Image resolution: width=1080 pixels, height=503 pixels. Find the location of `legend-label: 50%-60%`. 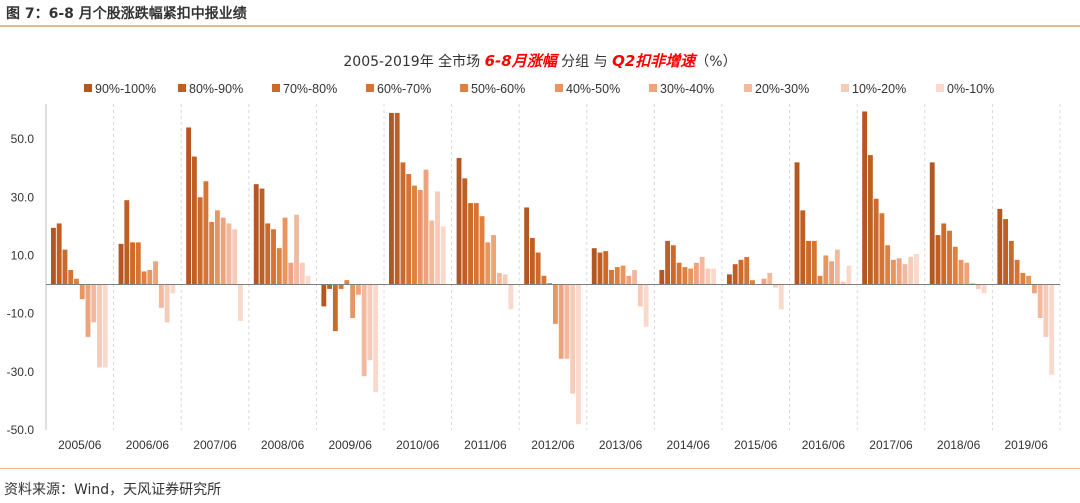

legend-label: 50%-60% is located at coordinates (498, 89).